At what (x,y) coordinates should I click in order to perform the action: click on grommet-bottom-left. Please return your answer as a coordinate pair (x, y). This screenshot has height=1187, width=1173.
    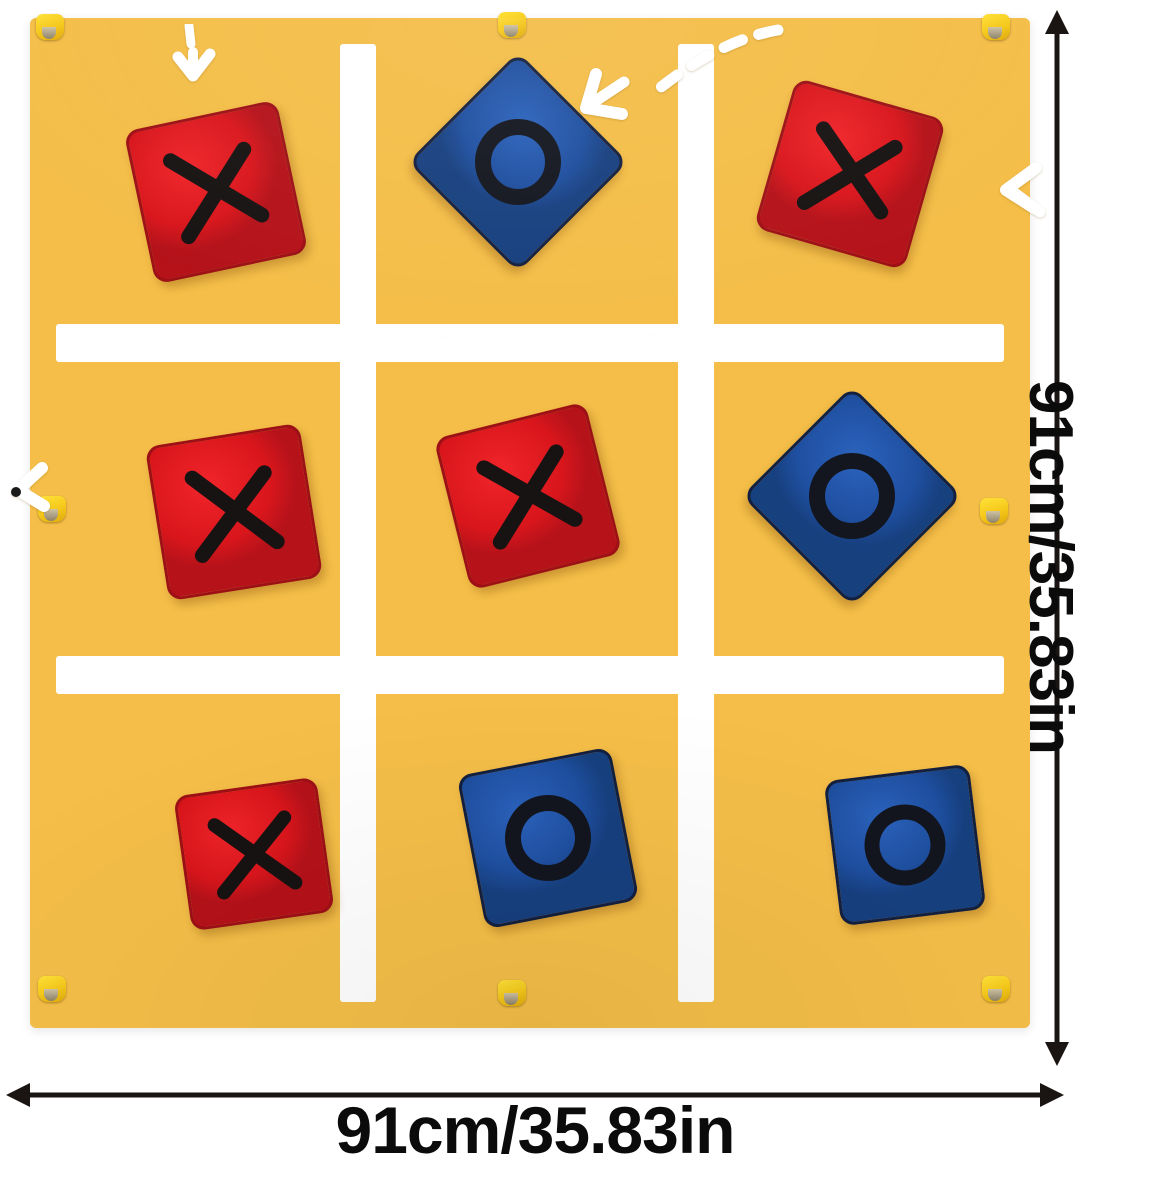
    Looking at the image, I should click on (52, 989).